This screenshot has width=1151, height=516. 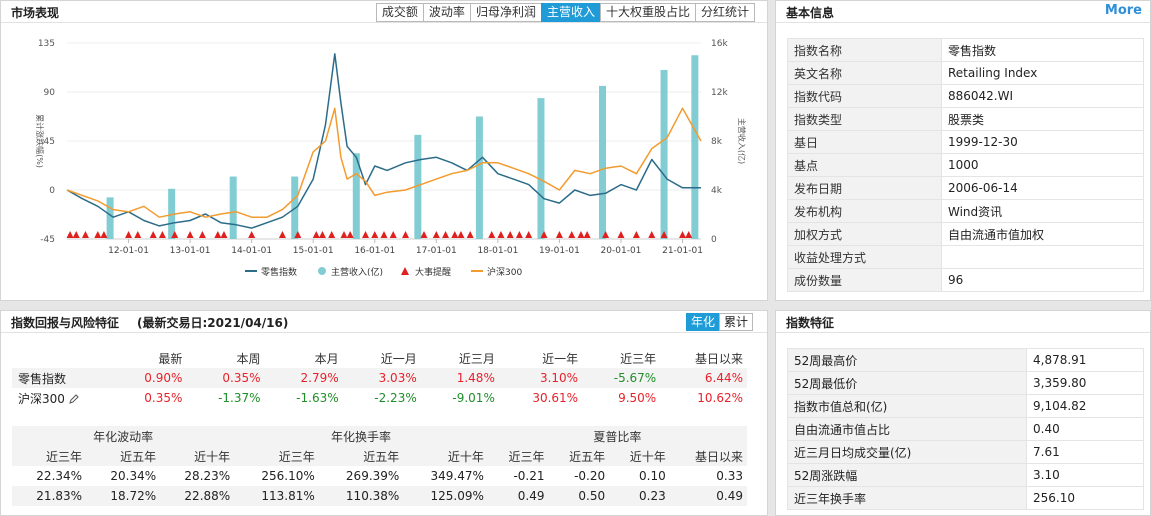 What do you see at coordinates (52, 191) in the screenshot?
I see `chart-left-tick: 0` at bounding box center [52, 191].